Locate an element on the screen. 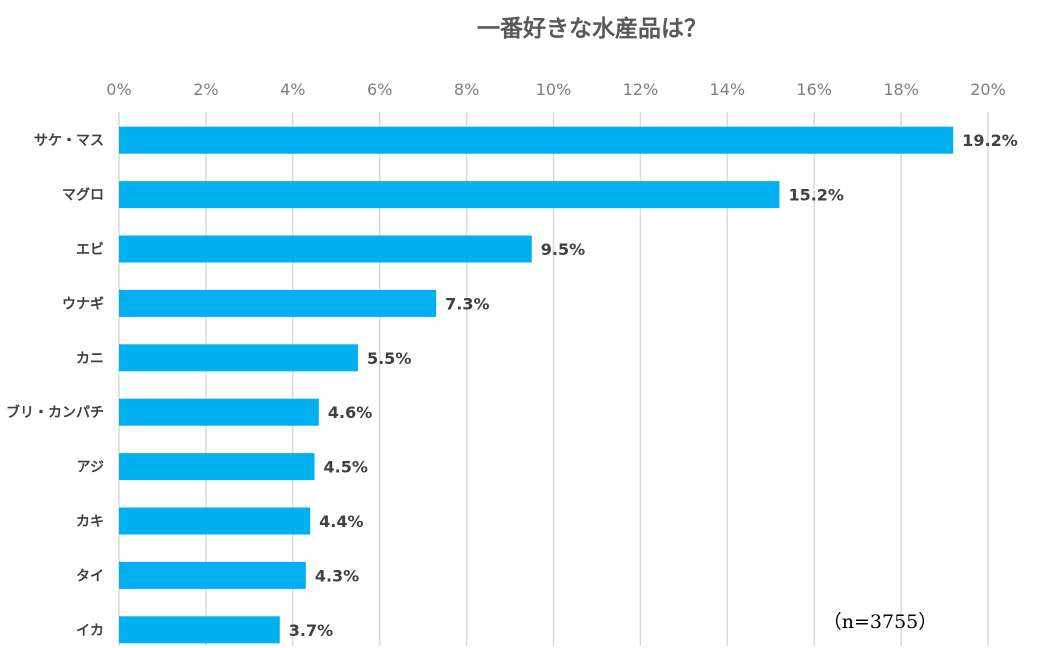  category-label: ウナギ is located at coordinates (83, 303).